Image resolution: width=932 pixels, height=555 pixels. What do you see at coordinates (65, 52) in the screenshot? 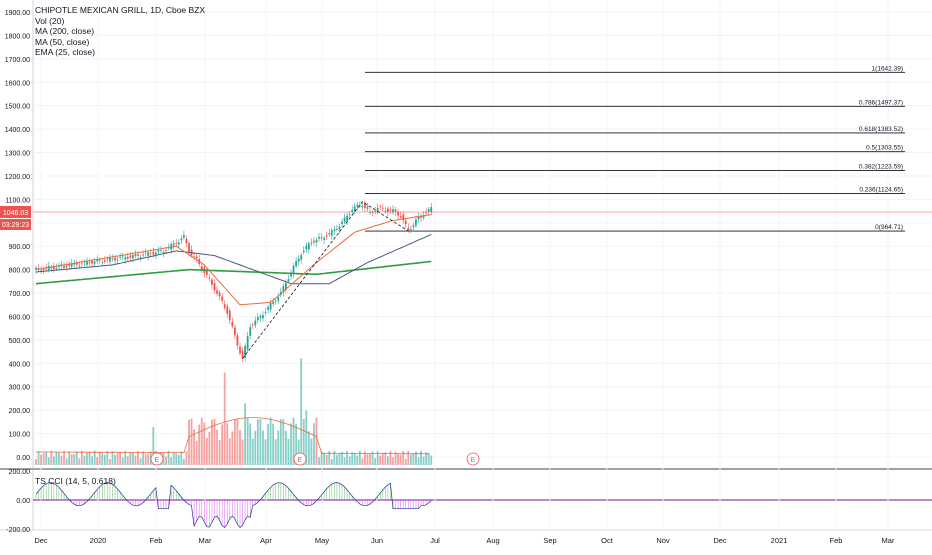
I see `indicator-ema25: EMA (25, close)` at bounding box center [65, 52].